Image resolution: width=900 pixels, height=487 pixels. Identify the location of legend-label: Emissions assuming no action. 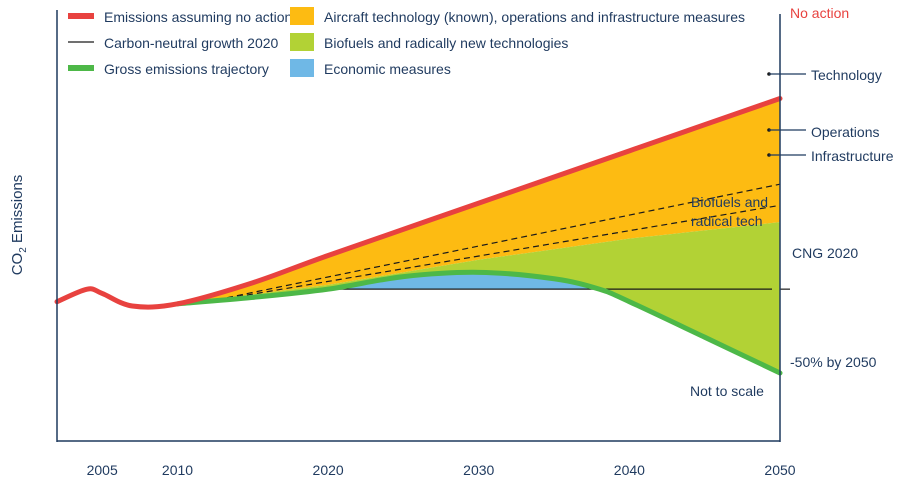
(198, 17).